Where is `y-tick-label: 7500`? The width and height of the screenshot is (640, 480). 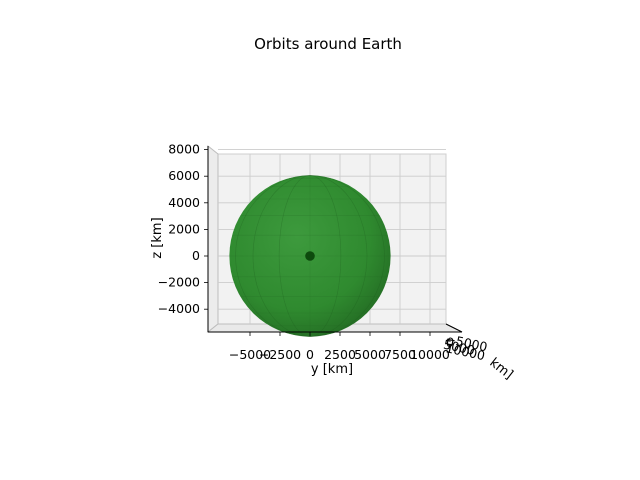
y-tick-label: 7500 is located at coordinates (400, 354).